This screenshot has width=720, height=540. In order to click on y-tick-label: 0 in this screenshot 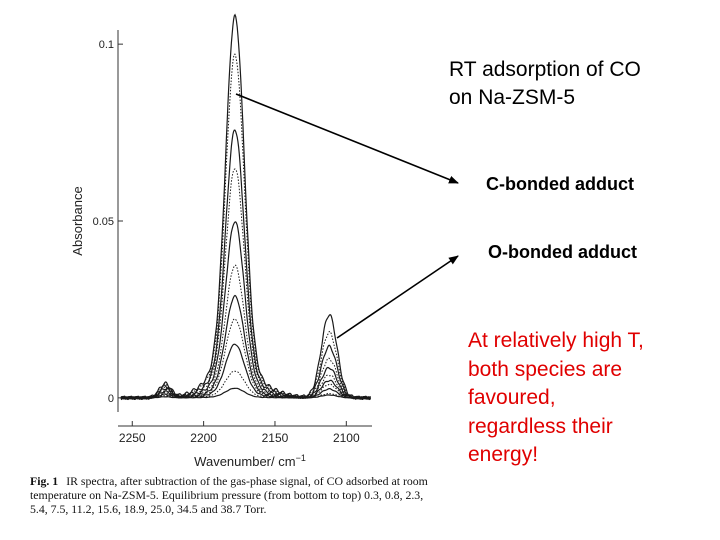, I will do `click(111, 399)`.